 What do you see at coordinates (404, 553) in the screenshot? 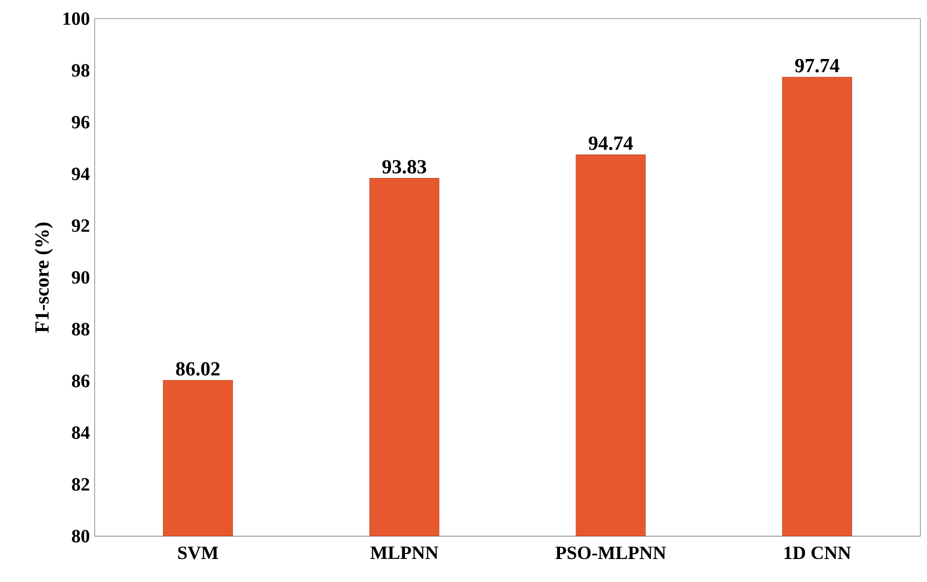
I see `x-tick-label: MLPNN` at bounding box center [404, 553].